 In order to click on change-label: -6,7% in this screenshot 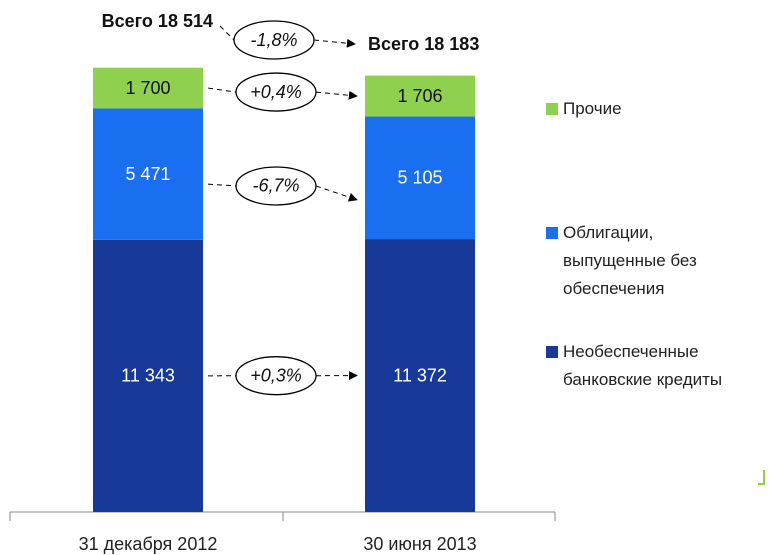, I will do `click(275, 186)`.